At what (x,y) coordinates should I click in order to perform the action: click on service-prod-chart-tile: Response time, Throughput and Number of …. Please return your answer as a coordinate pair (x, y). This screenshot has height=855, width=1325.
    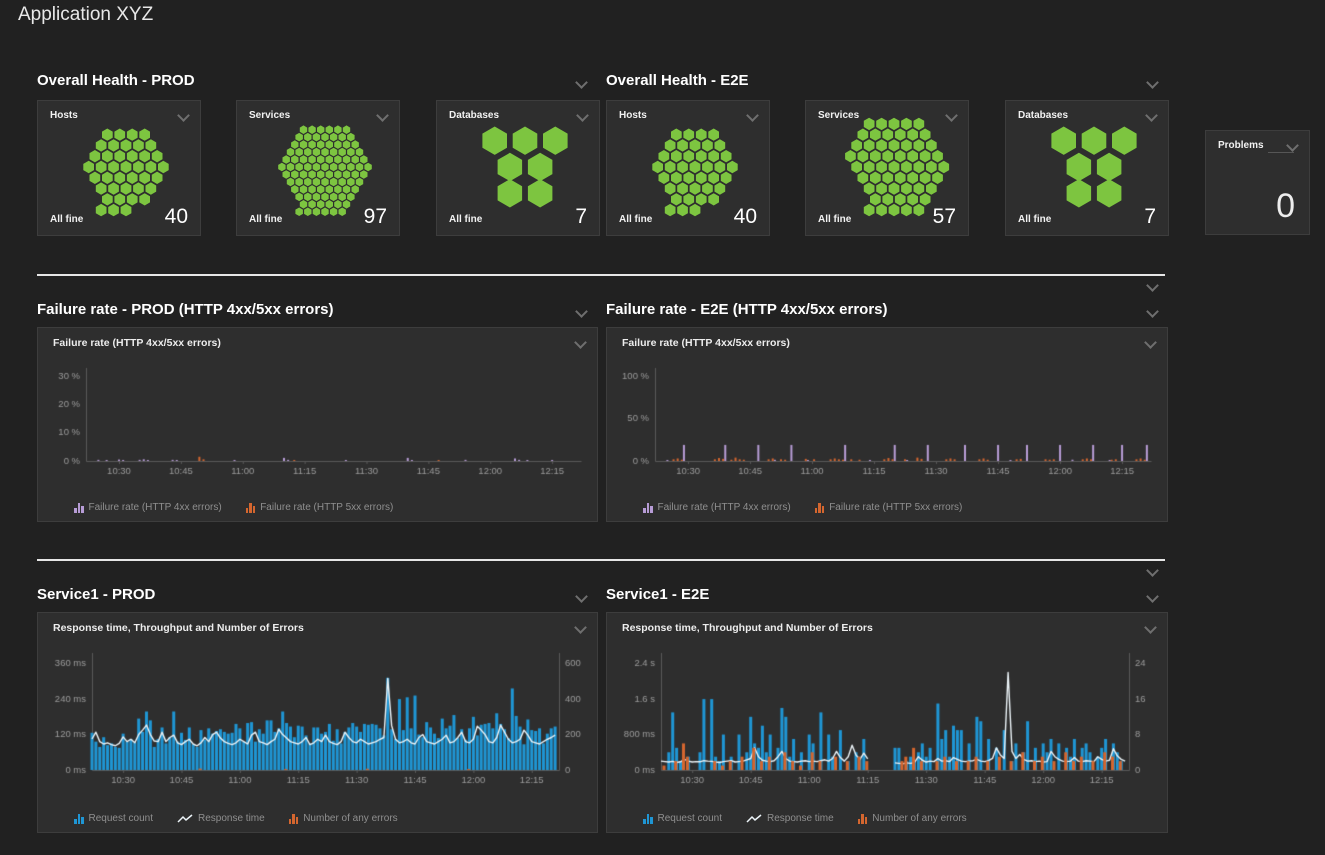
    Looking at the image, I should click on (317, 722).